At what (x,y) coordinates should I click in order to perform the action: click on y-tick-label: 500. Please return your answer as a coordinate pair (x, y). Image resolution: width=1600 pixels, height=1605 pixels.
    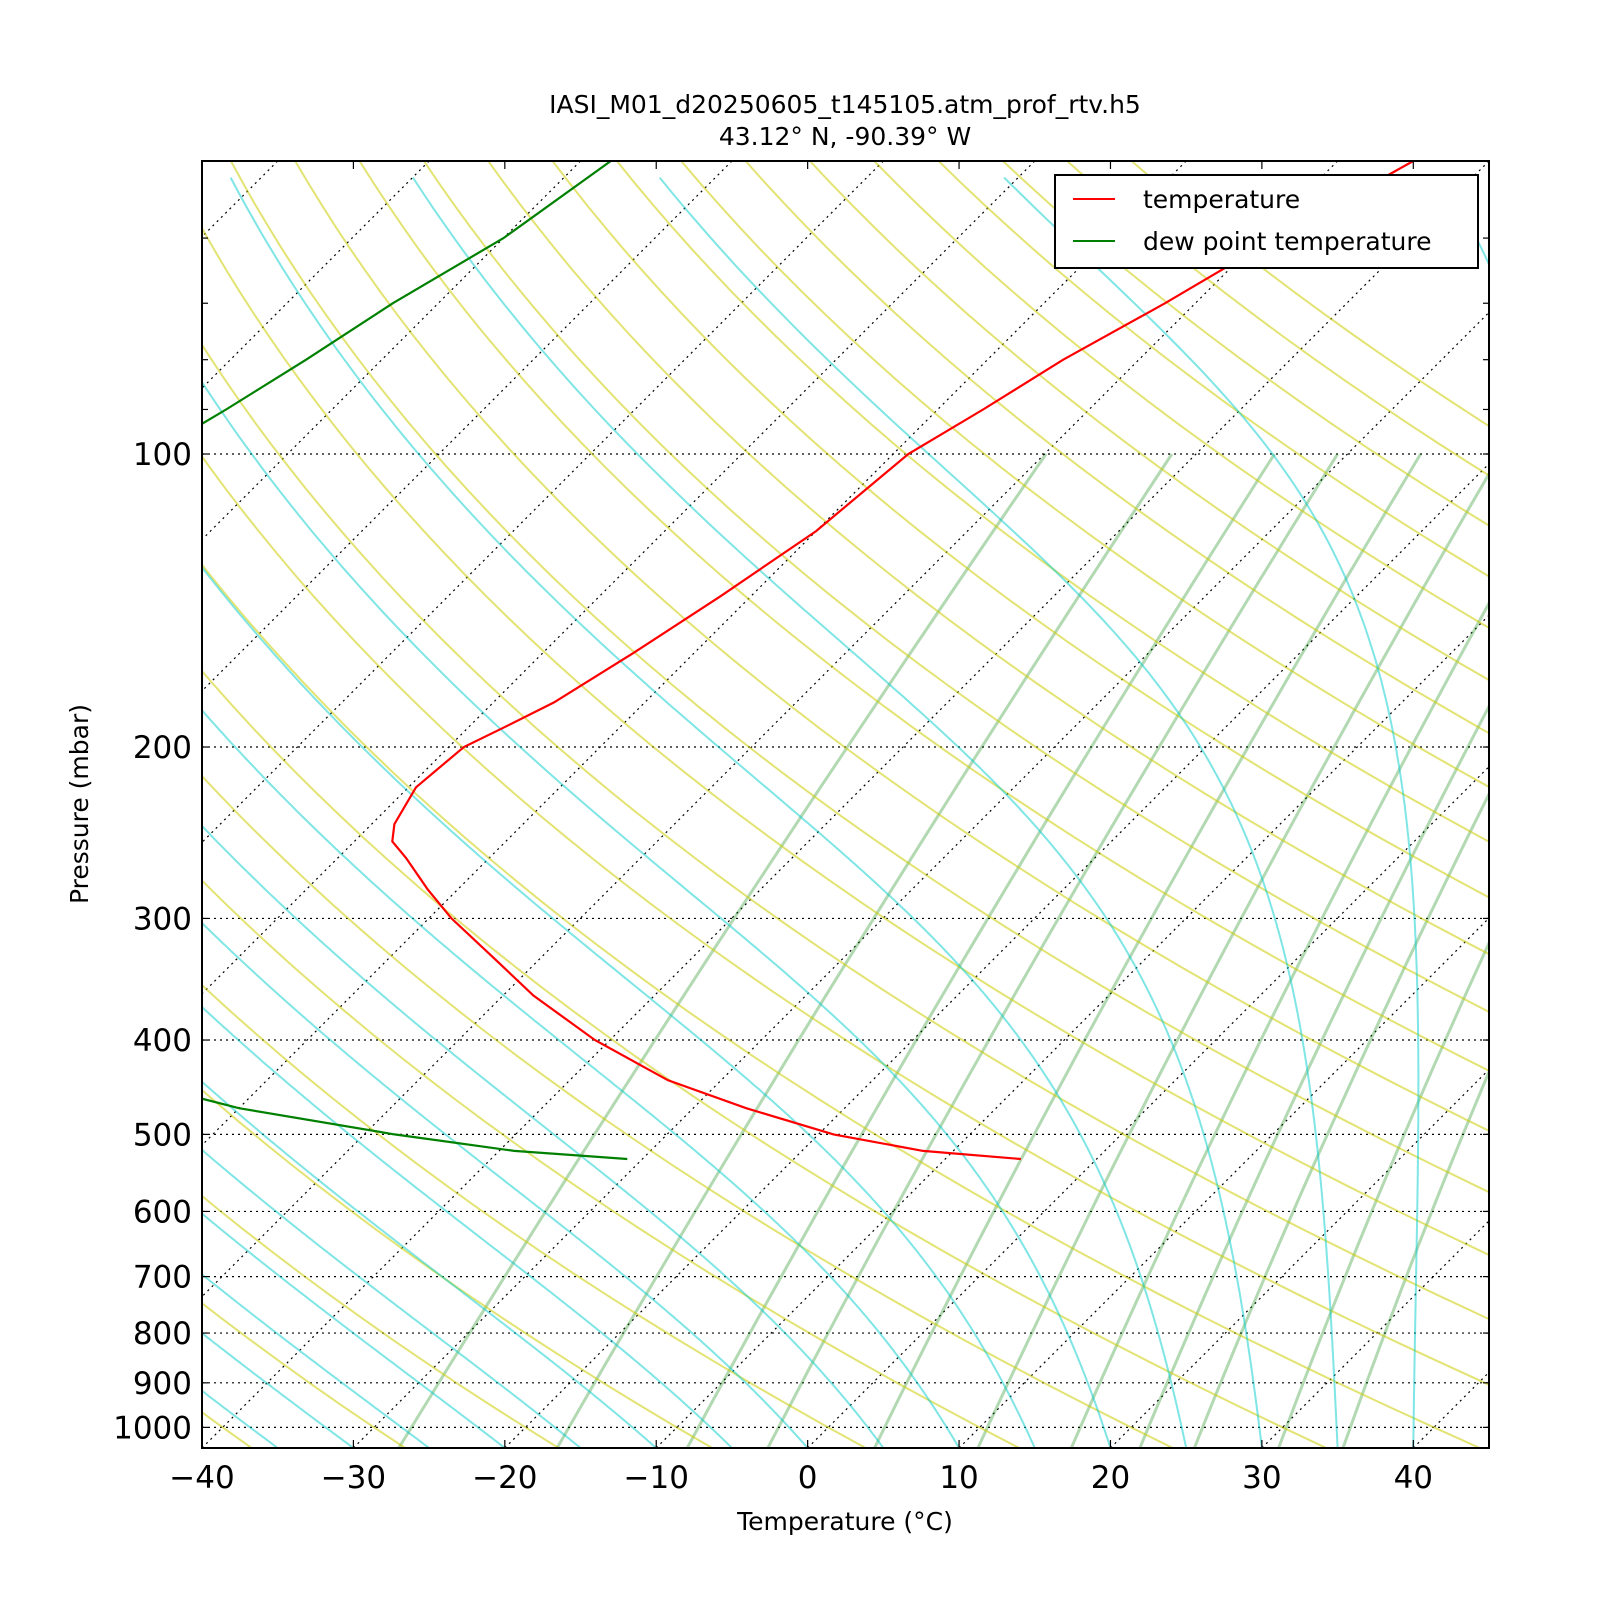
    Looking at the image, I should click on (162, 1135).